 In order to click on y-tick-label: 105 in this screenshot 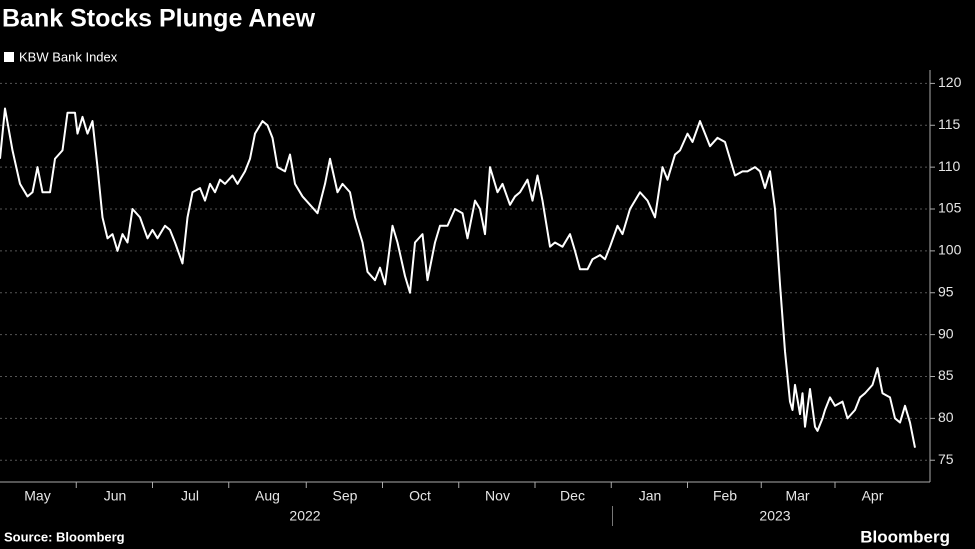, I will do `click(950, 208)`.